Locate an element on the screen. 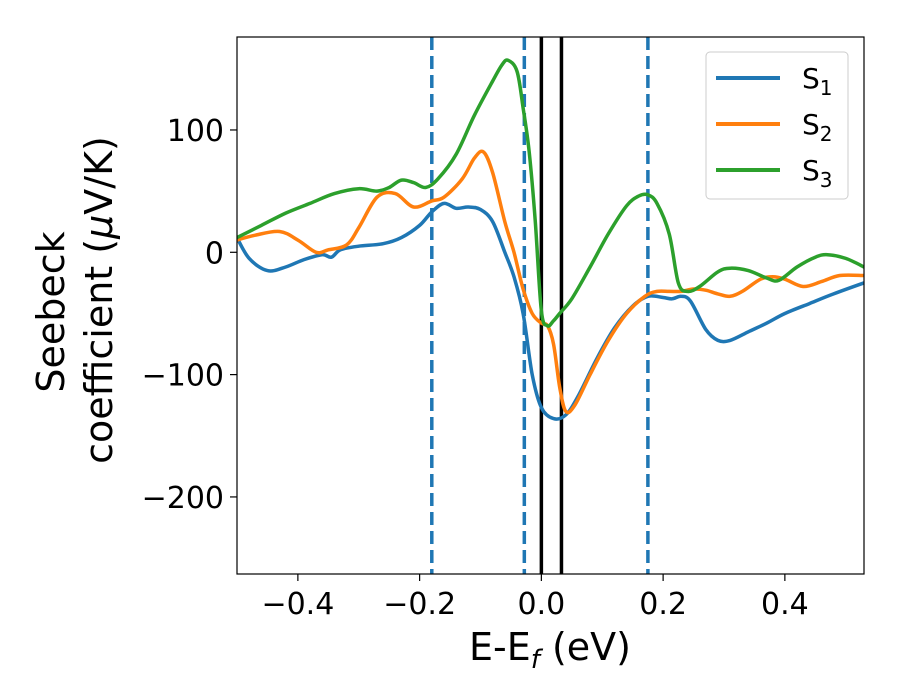 The height and width of the screenshot is (700, 900). x-tick-label: 0.0 is located at coordinates (542, 604).